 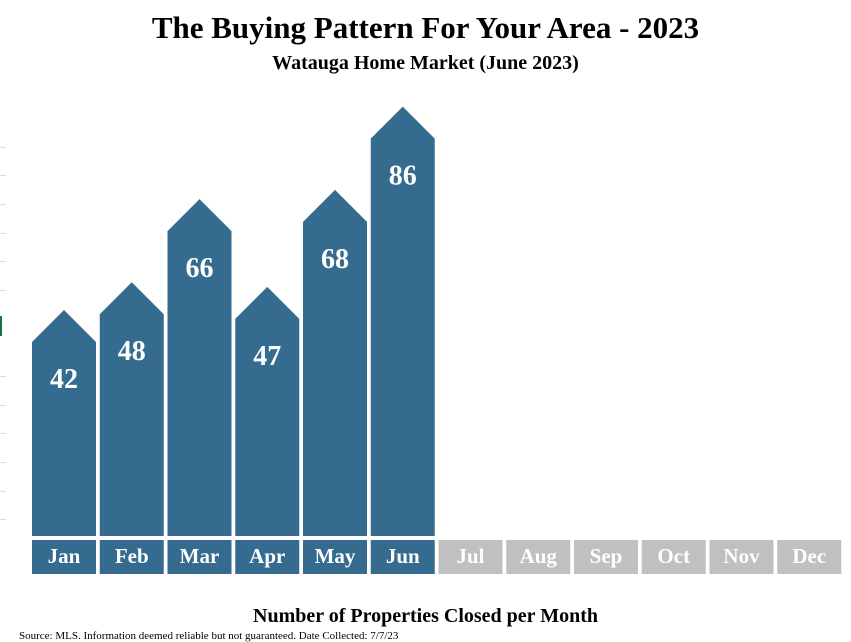 I want to click on tick-label-jun: Jun, so click(x=403, y=556).